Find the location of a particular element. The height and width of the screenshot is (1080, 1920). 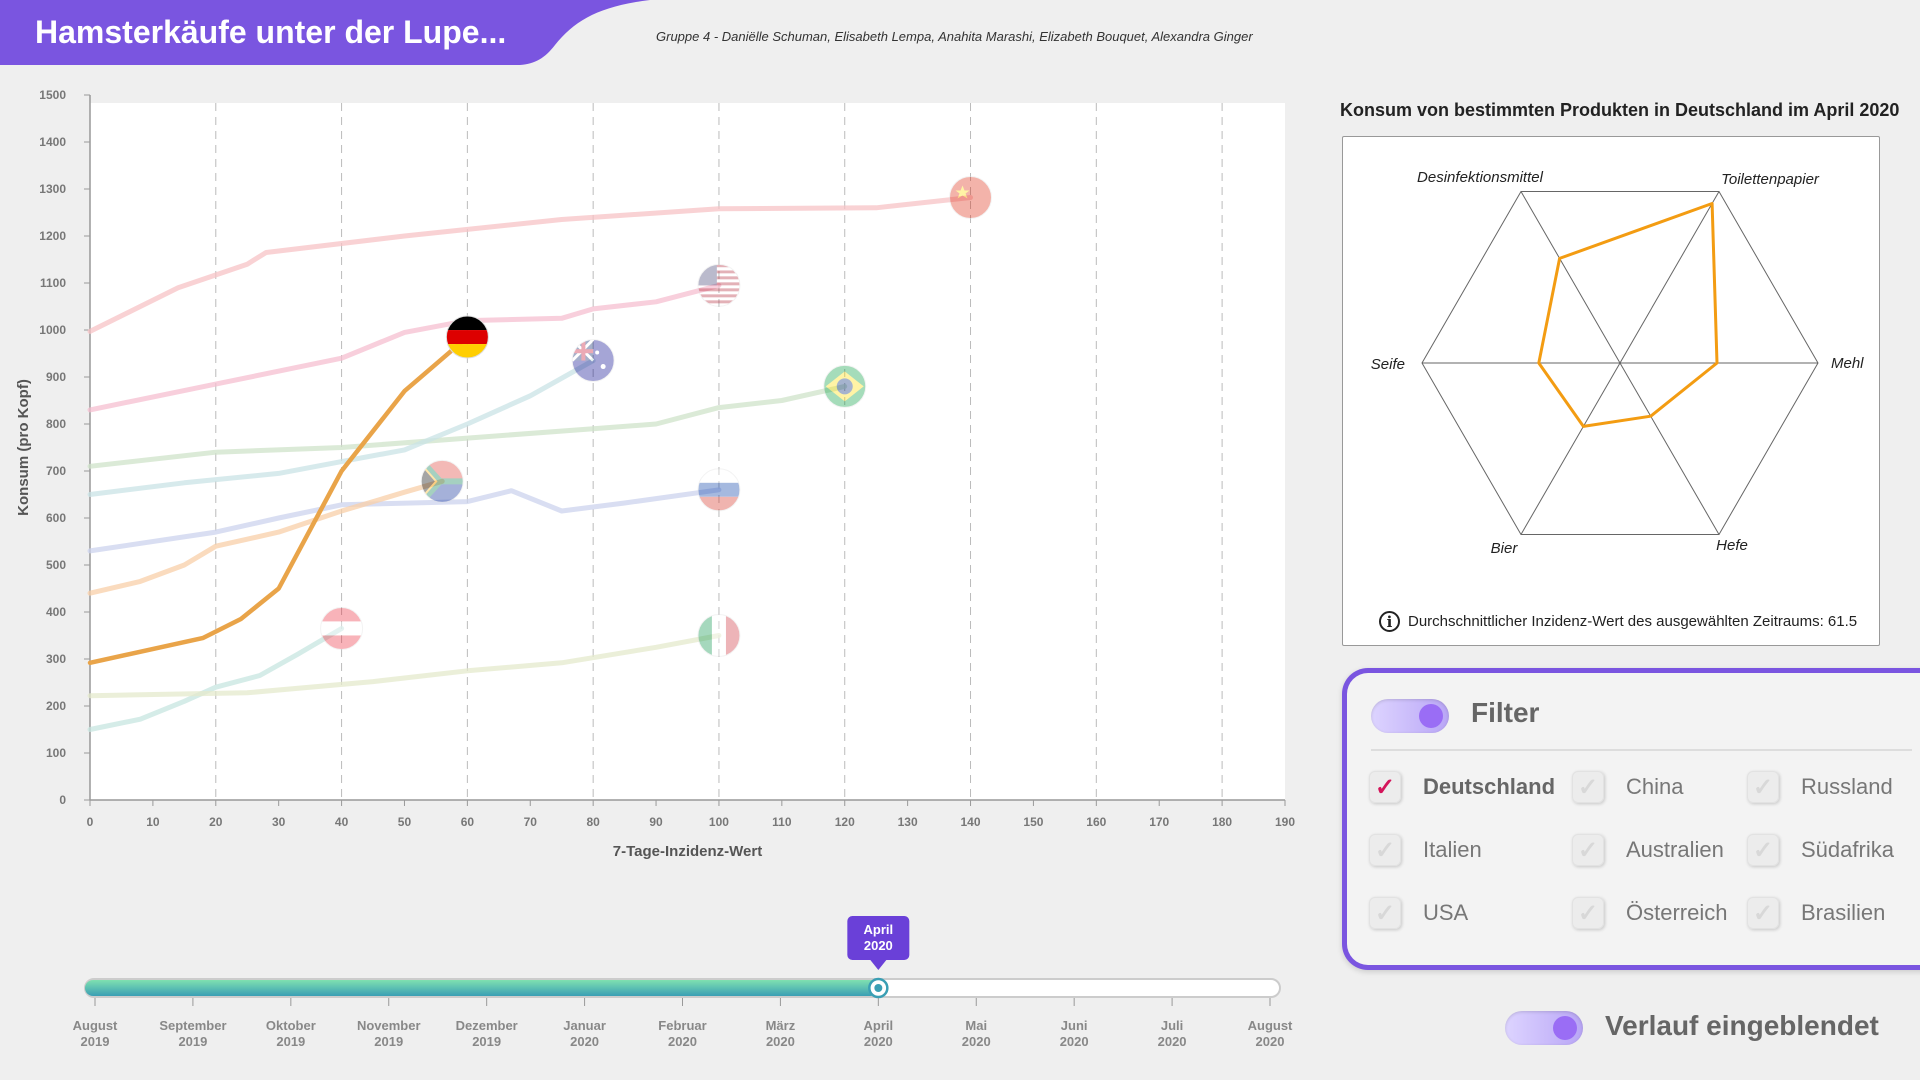

filter-item-südafrika: ✓ Südafrika is located at coordinates (1820, 850).